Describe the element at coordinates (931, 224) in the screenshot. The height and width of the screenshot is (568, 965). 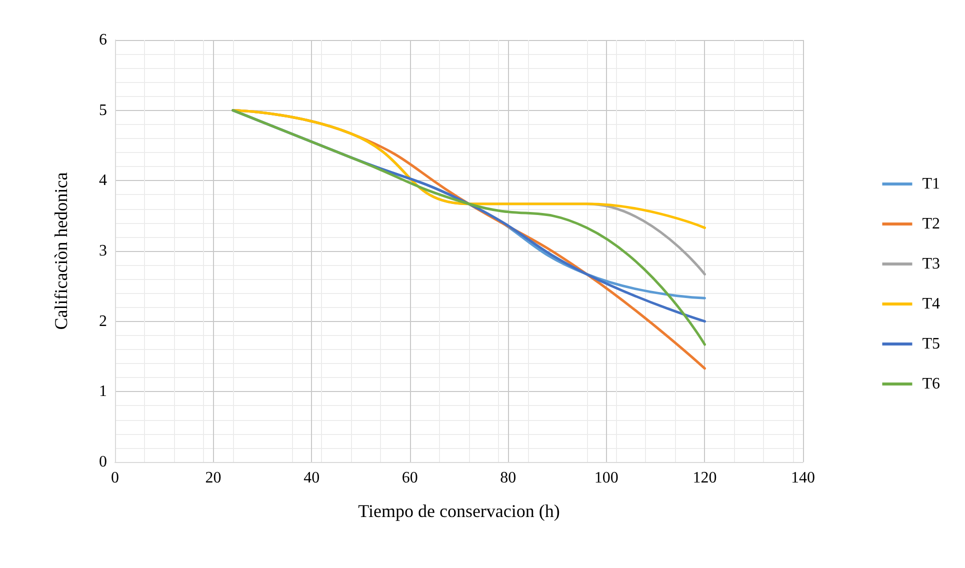
I see `legend-label: T2` at that location.